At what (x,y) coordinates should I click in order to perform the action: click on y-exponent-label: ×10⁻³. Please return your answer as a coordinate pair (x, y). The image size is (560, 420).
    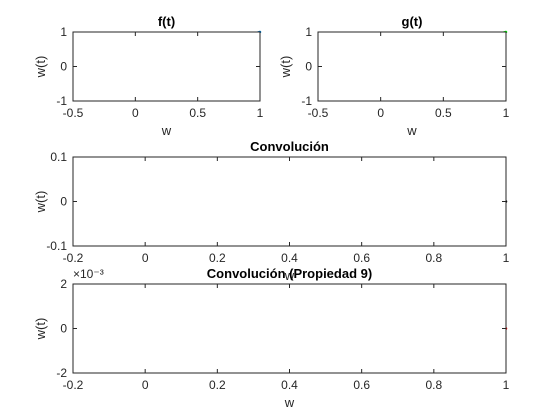
    Looking at the image, I should click on (88, 274).